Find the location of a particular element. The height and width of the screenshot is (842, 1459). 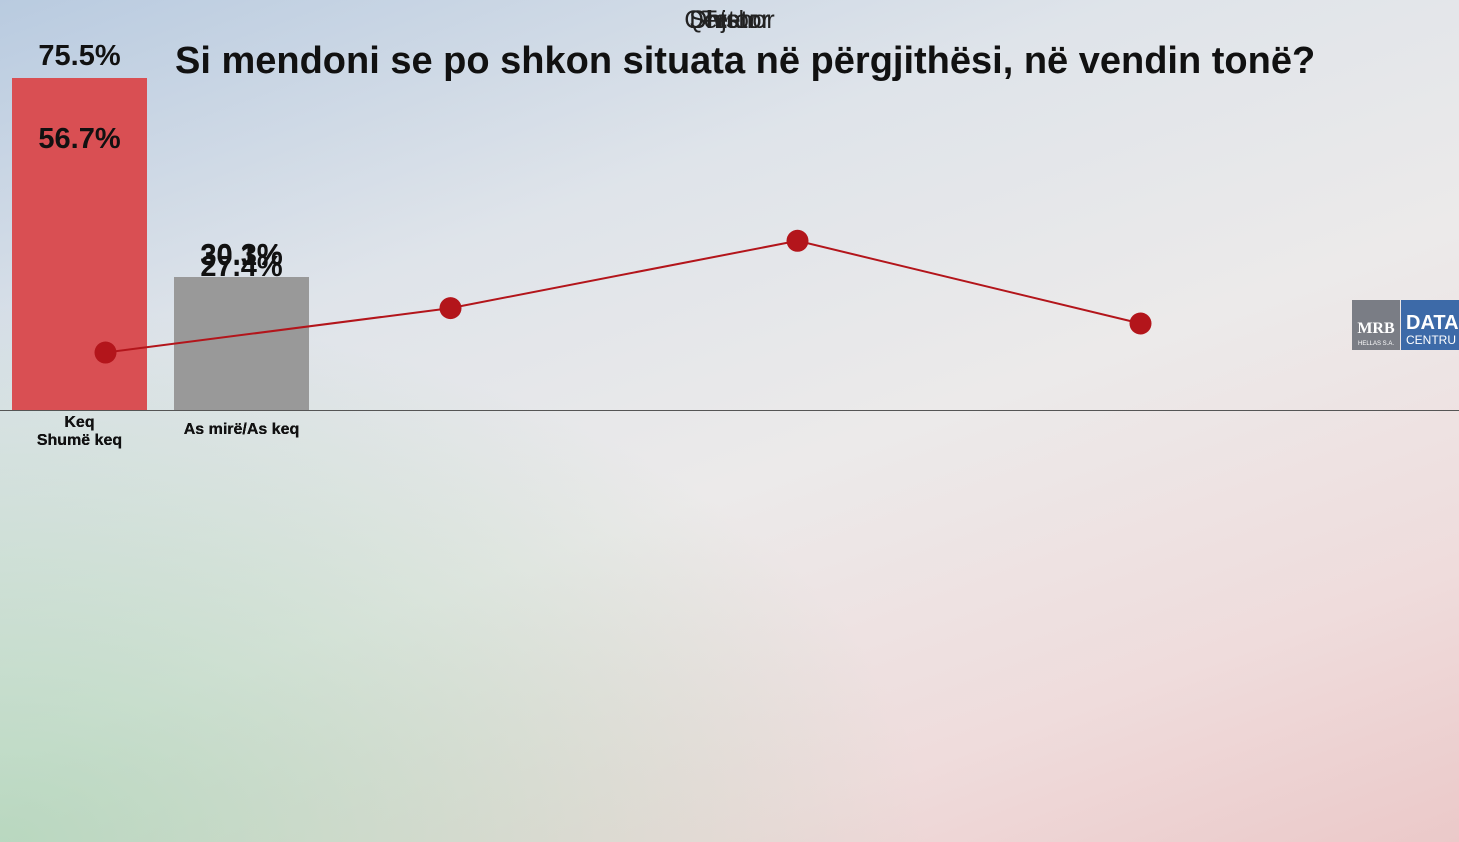

value-label: 56.7% is located at coordinates (79, 138).